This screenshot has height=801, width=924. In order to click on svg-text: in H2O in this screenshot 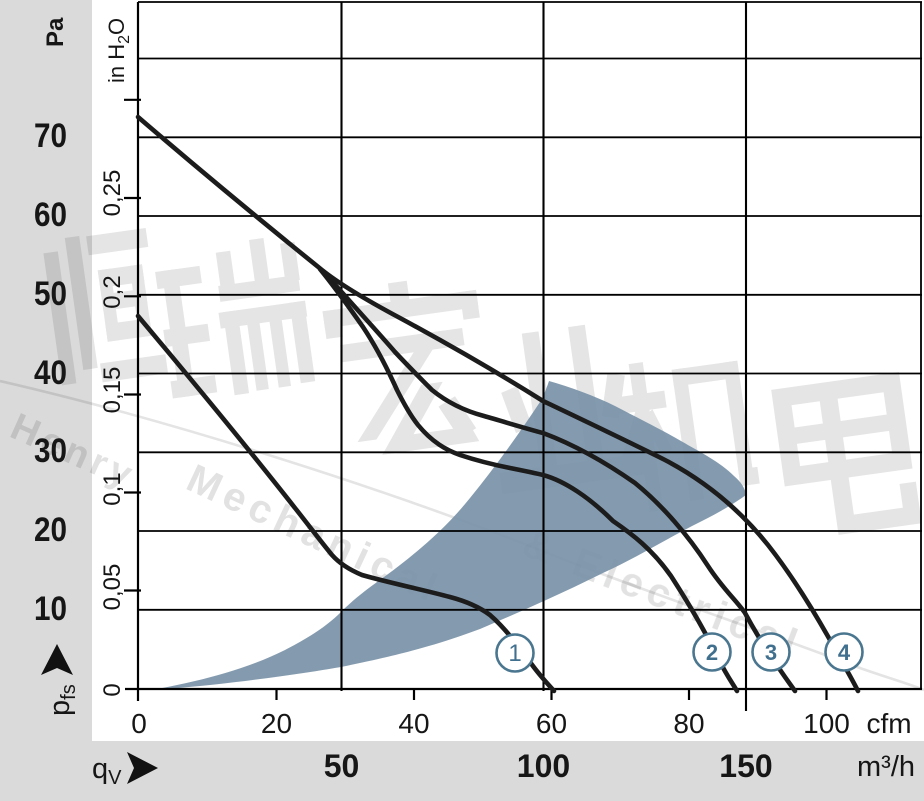, I will do `click(118, 50)`.